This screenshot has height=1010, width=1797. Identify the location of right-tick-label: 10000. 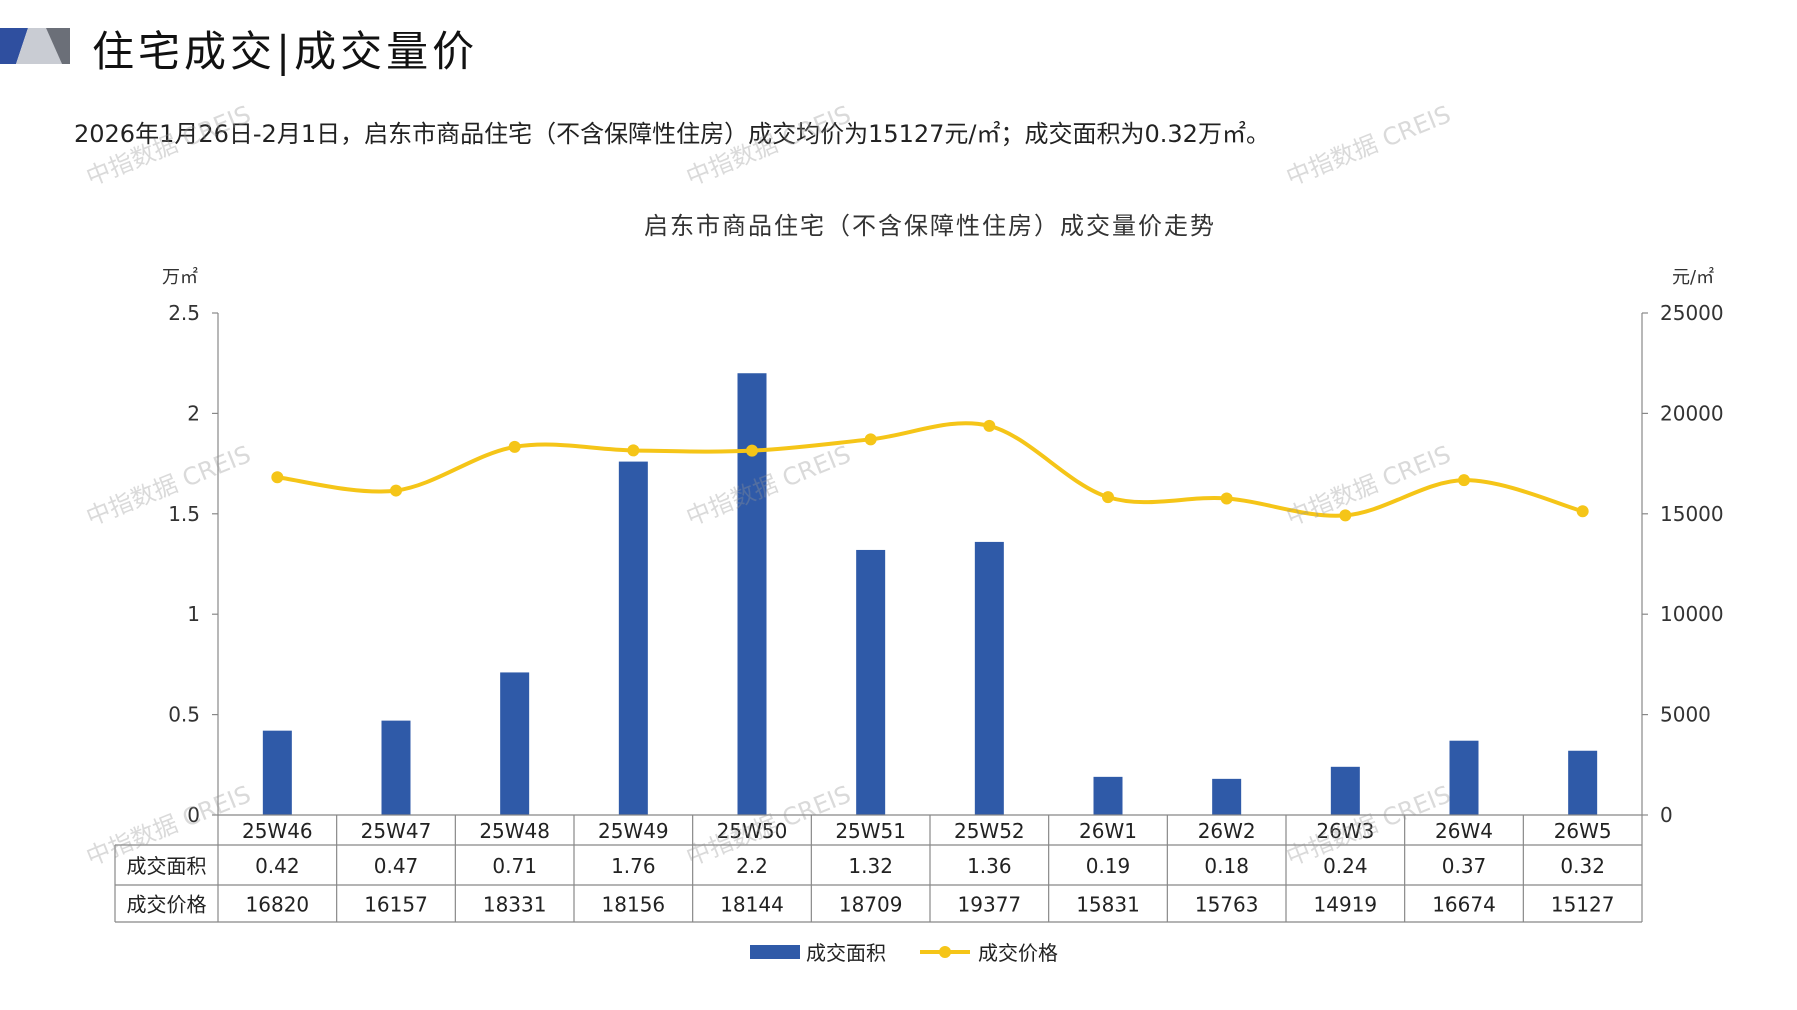
(1692, 614).